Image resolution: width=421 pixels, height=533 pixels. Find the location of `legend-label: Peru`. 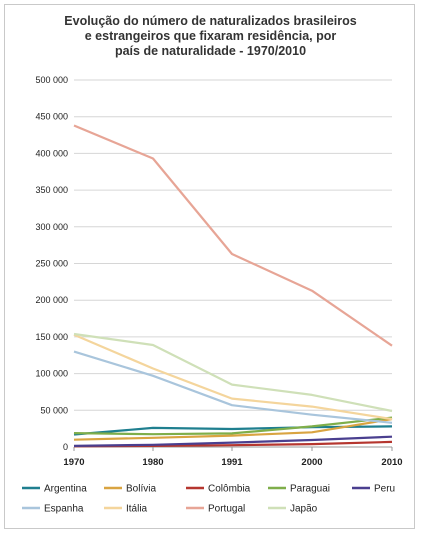

legend-label: Peru is located at coordinates (384, 489).